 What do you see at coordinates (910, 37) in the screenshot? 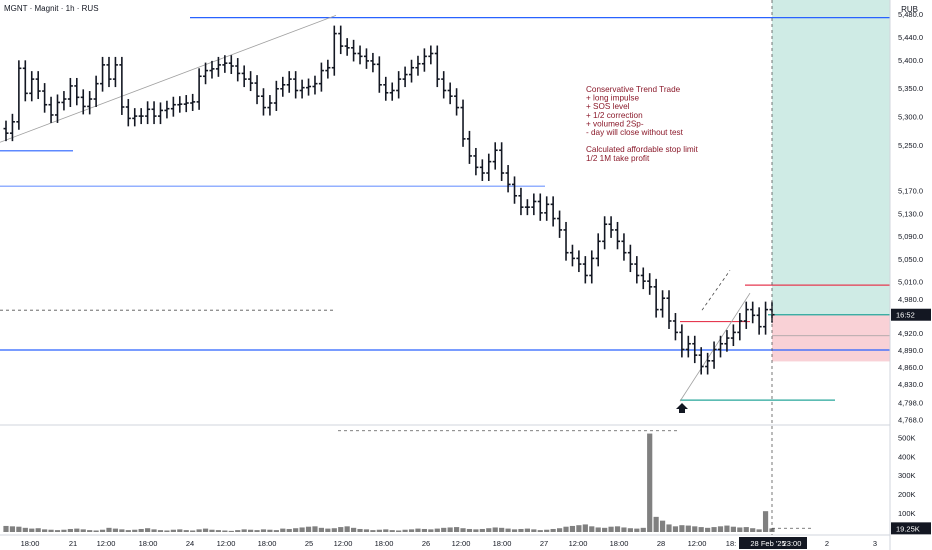
I see `price-tick-label: 5,440.0` at bounding box center [910, 37].